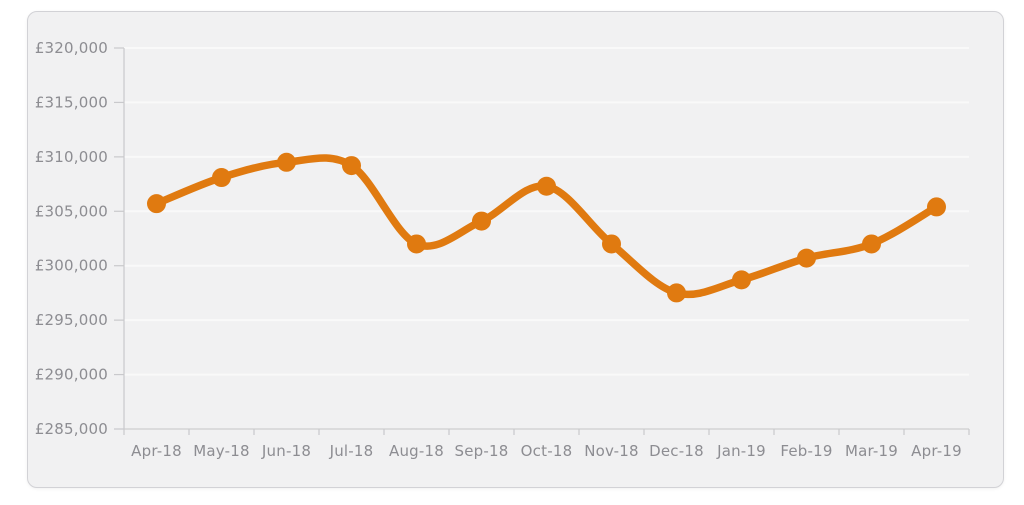 Image resolution: width=1024 pixels, height=505 pixels. What do you see at coordinates (71, 375) in the screenshot?
I see `y-axis-label: £290,000` at bounding box center [71, 375].